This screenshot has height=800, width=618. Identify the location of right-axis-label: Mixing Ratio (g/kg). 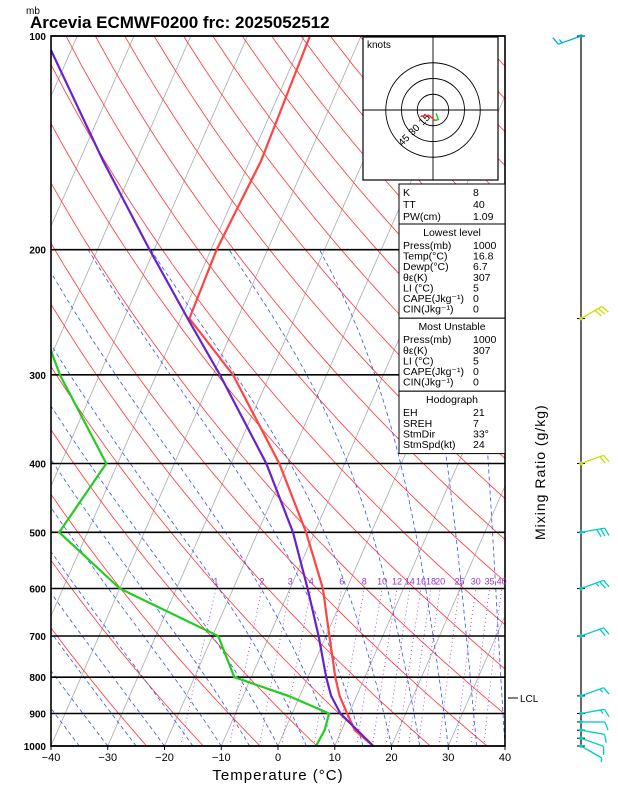
(540, 472).